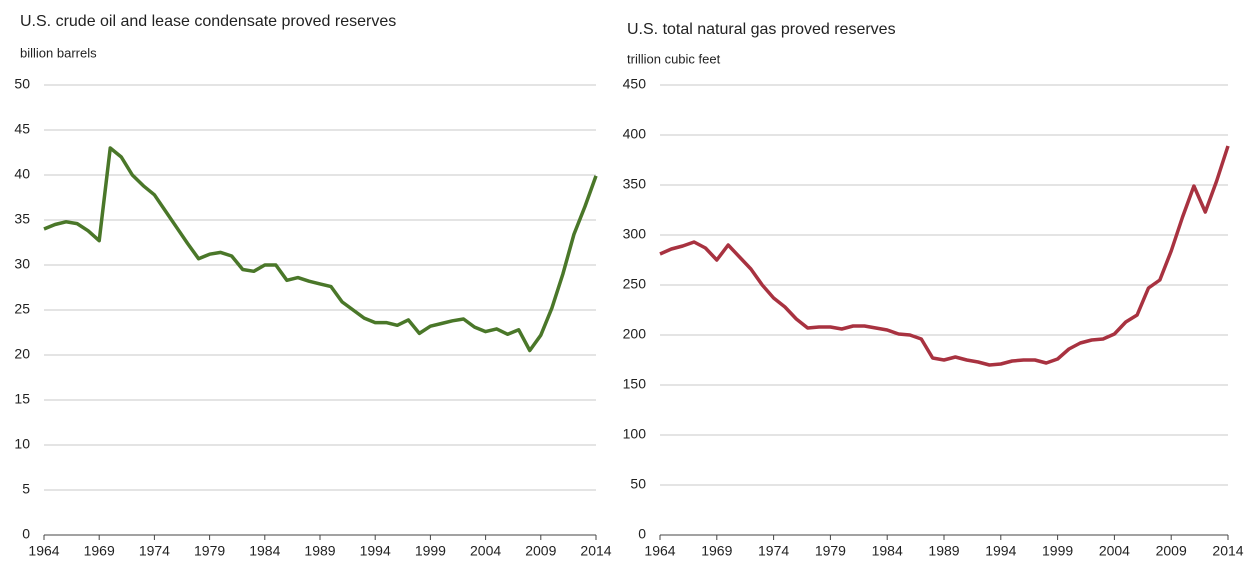 This screenshot has height=563, width=1246. What do you see at coordinates (635, 384) in the screenshot?
I see `y-tick-label: 150` at bounding box center [635, 384].